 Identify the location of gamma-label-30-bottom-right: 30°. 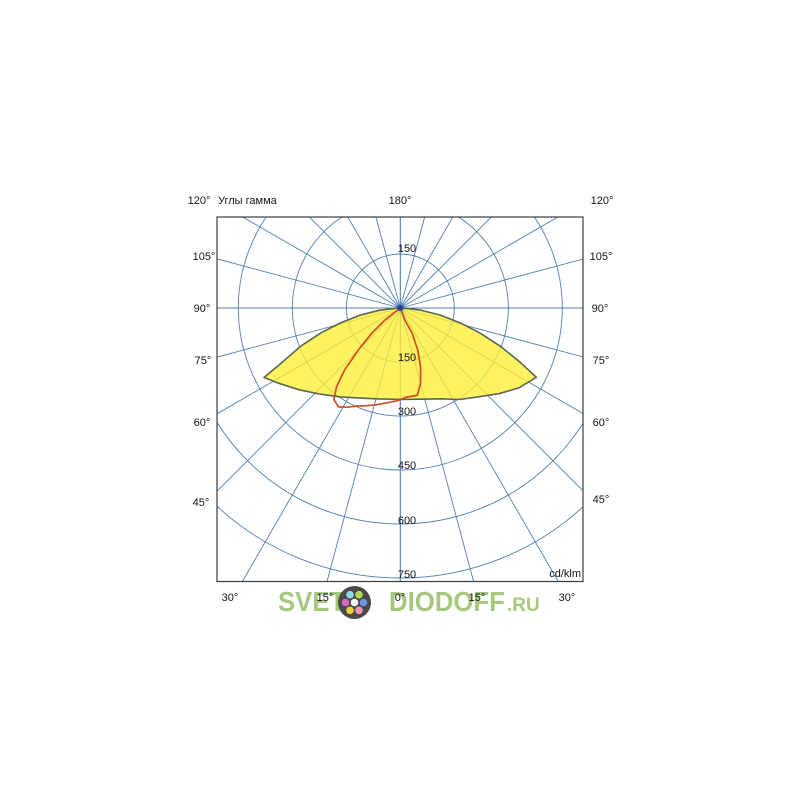
(567, 598).